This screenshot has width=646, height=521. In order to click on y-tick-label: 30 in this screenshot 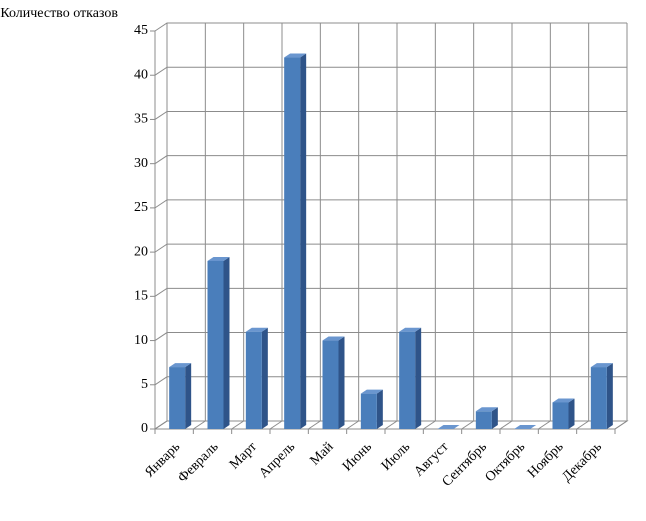, I will do `click(141, 163)`.